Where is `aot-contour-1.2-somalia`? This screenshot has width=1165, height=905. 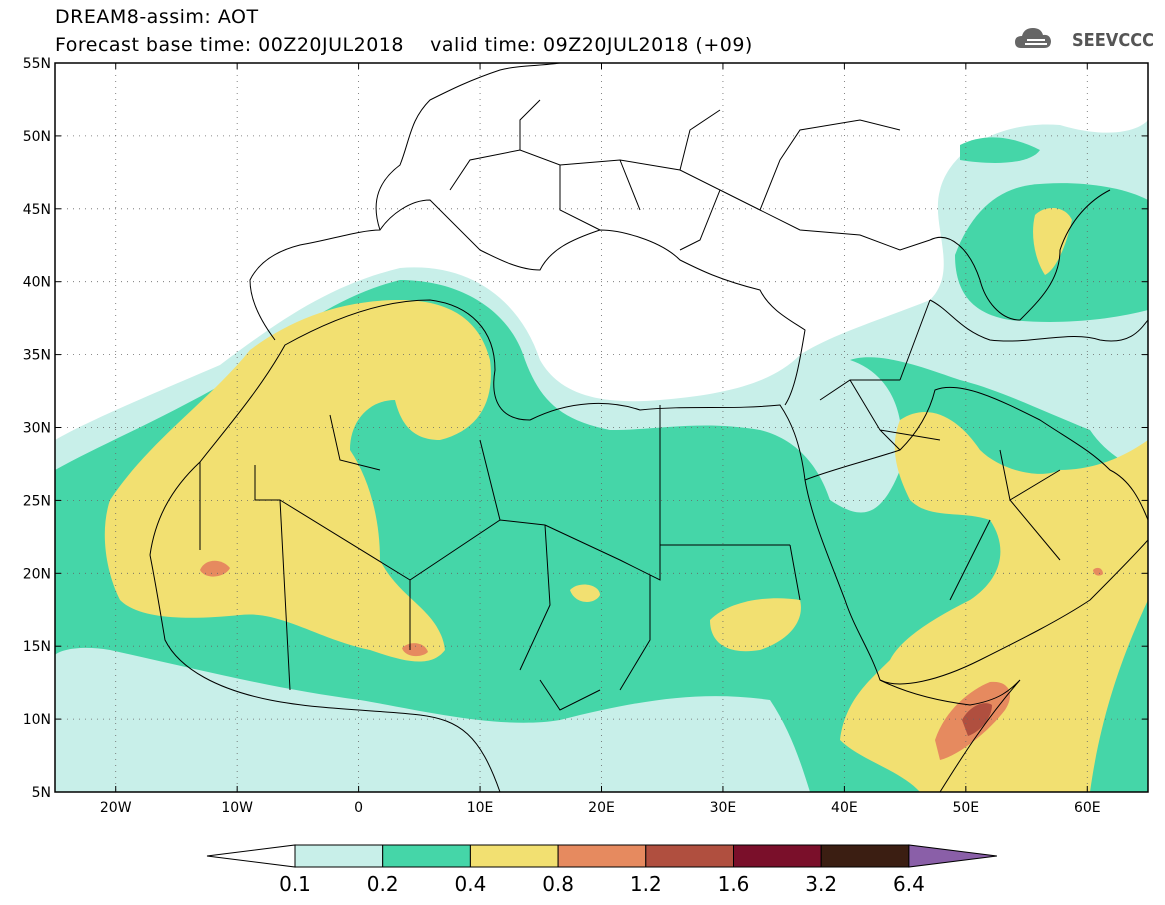 aot-contour-1.2-somalia is located at coordinates (977, 719).